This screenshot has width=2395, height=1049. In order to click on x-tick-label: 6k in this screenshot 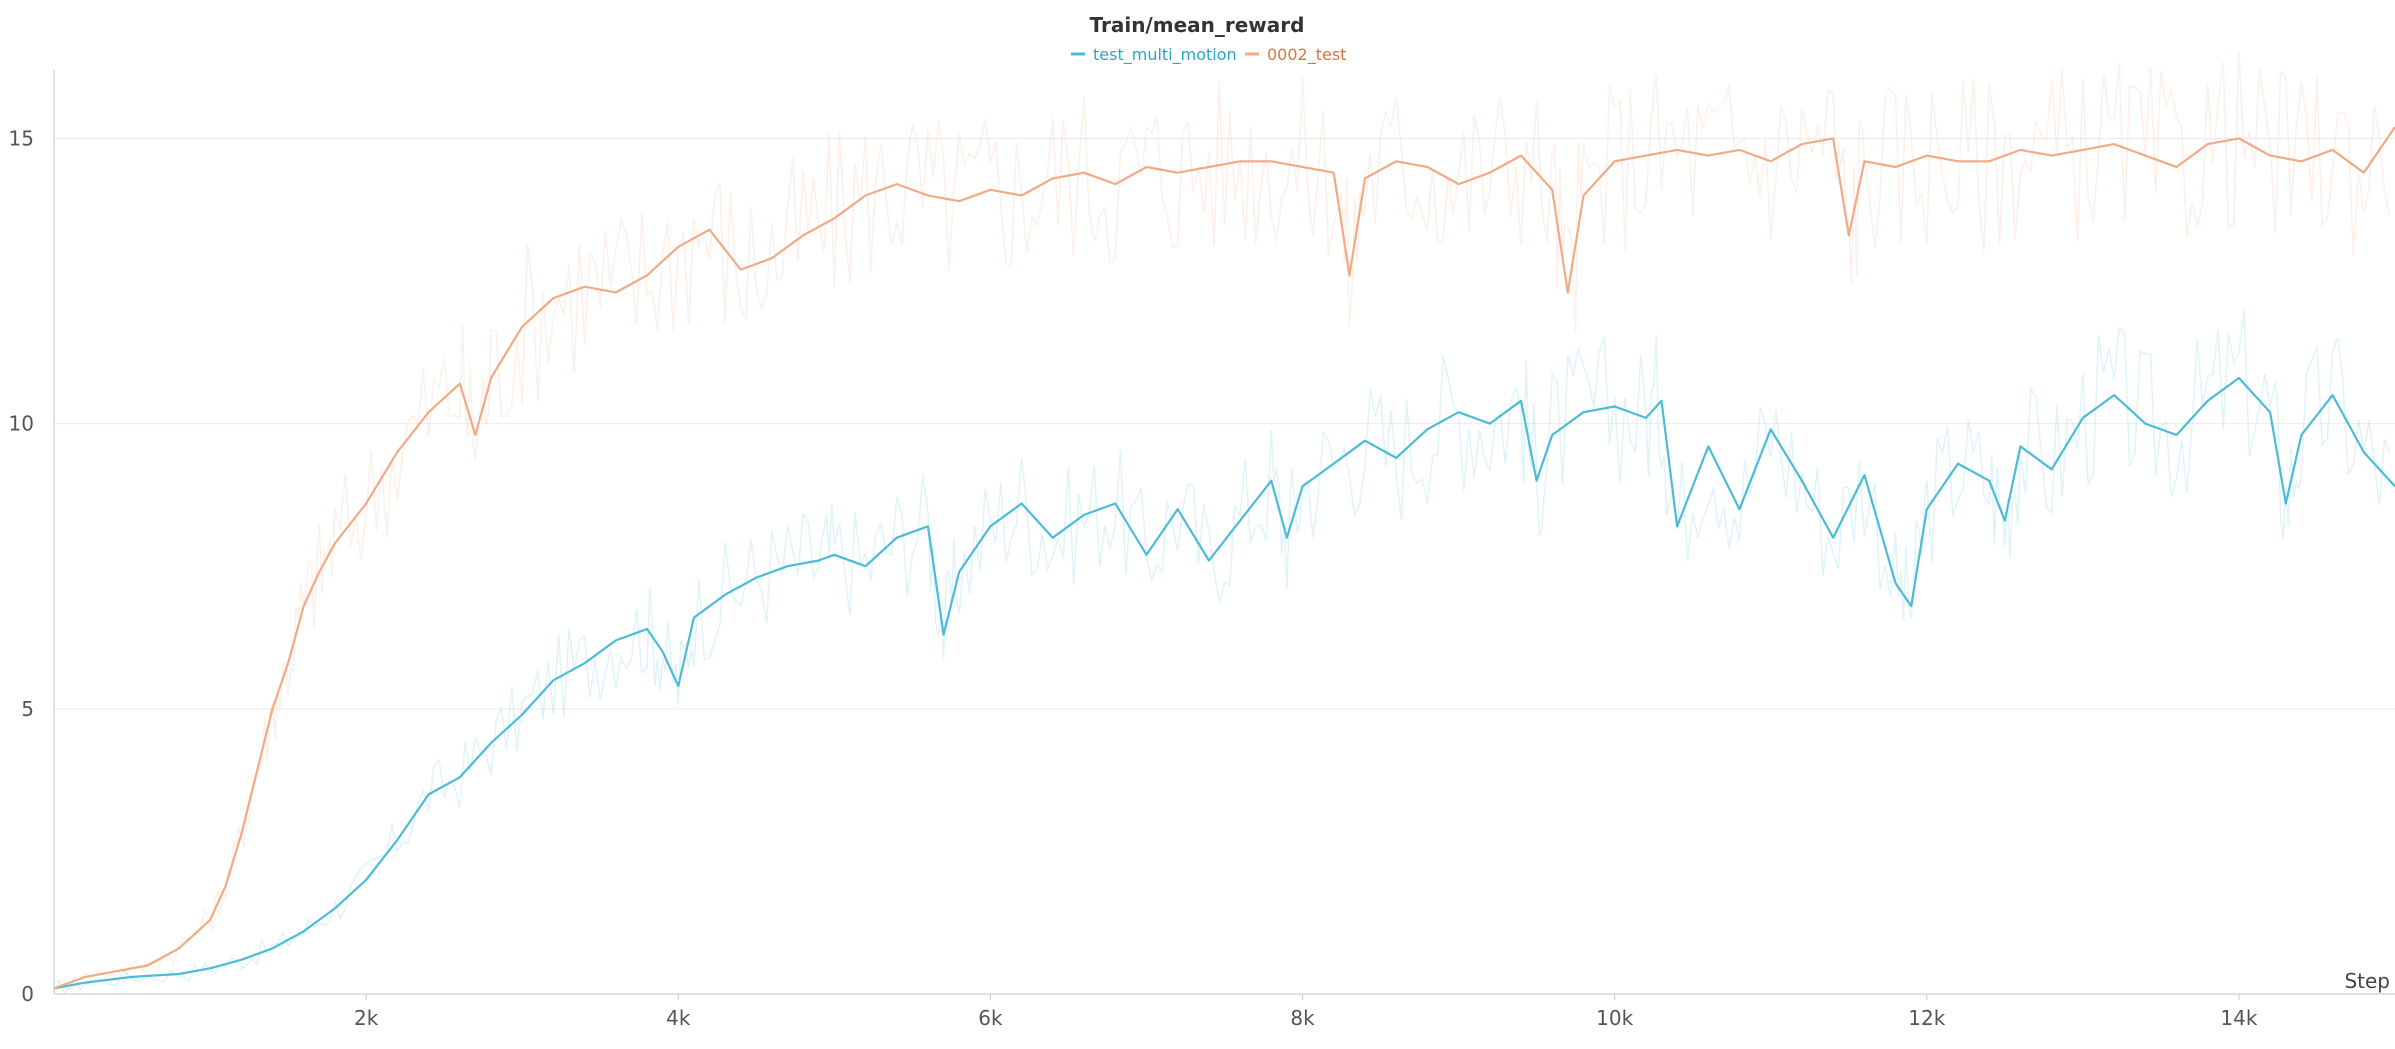, I will do `click(990, 1018)`.